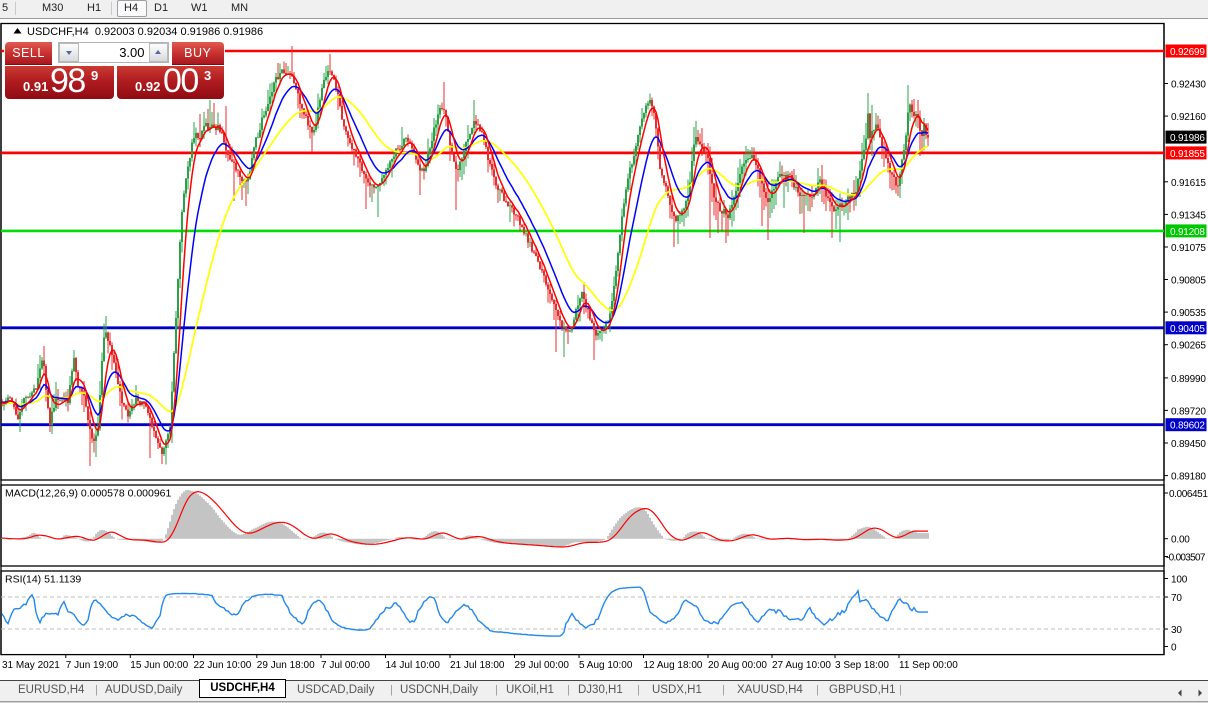 This screenshot has height=703, width=1208. Describe the element at coordinates (1174, 648) in the screenshot. I see `svg-text: 0` at that location.